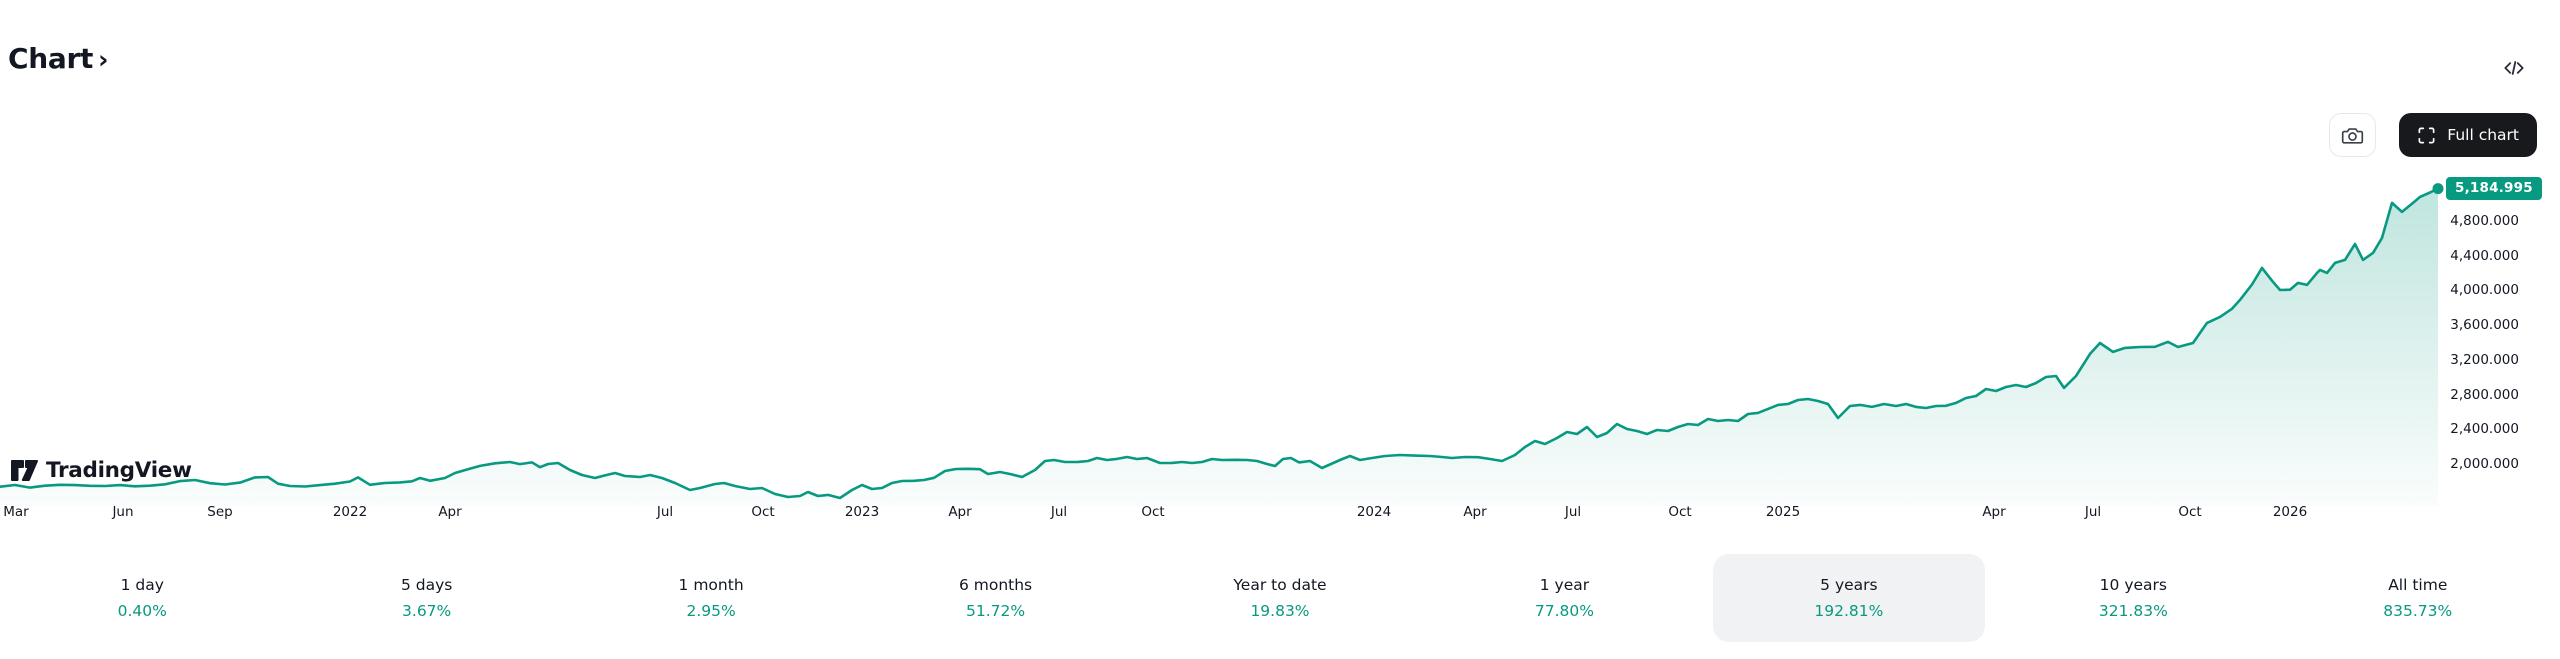  Describe the element at coordinates (862, 512) in the screenshot. I see `x-axis-tick: 2023` at that location.